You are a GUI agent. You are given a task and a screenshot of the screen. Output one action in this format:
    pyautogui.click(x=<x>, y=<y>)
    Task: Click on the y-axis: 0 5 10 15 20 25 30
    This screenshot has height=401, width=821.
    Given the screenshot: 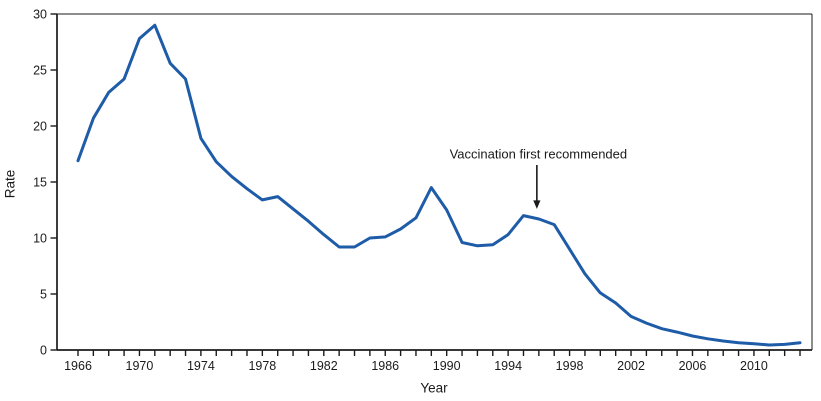 What is the action you would take?
    pyautogui.click(x=45, y=182)
    